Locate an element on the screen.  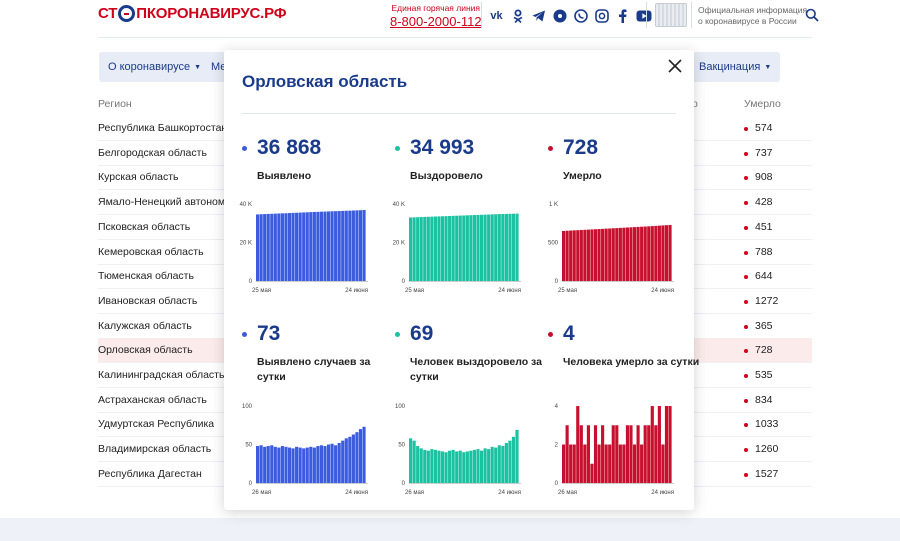
ok-icon is located at coordinates (517, 15).